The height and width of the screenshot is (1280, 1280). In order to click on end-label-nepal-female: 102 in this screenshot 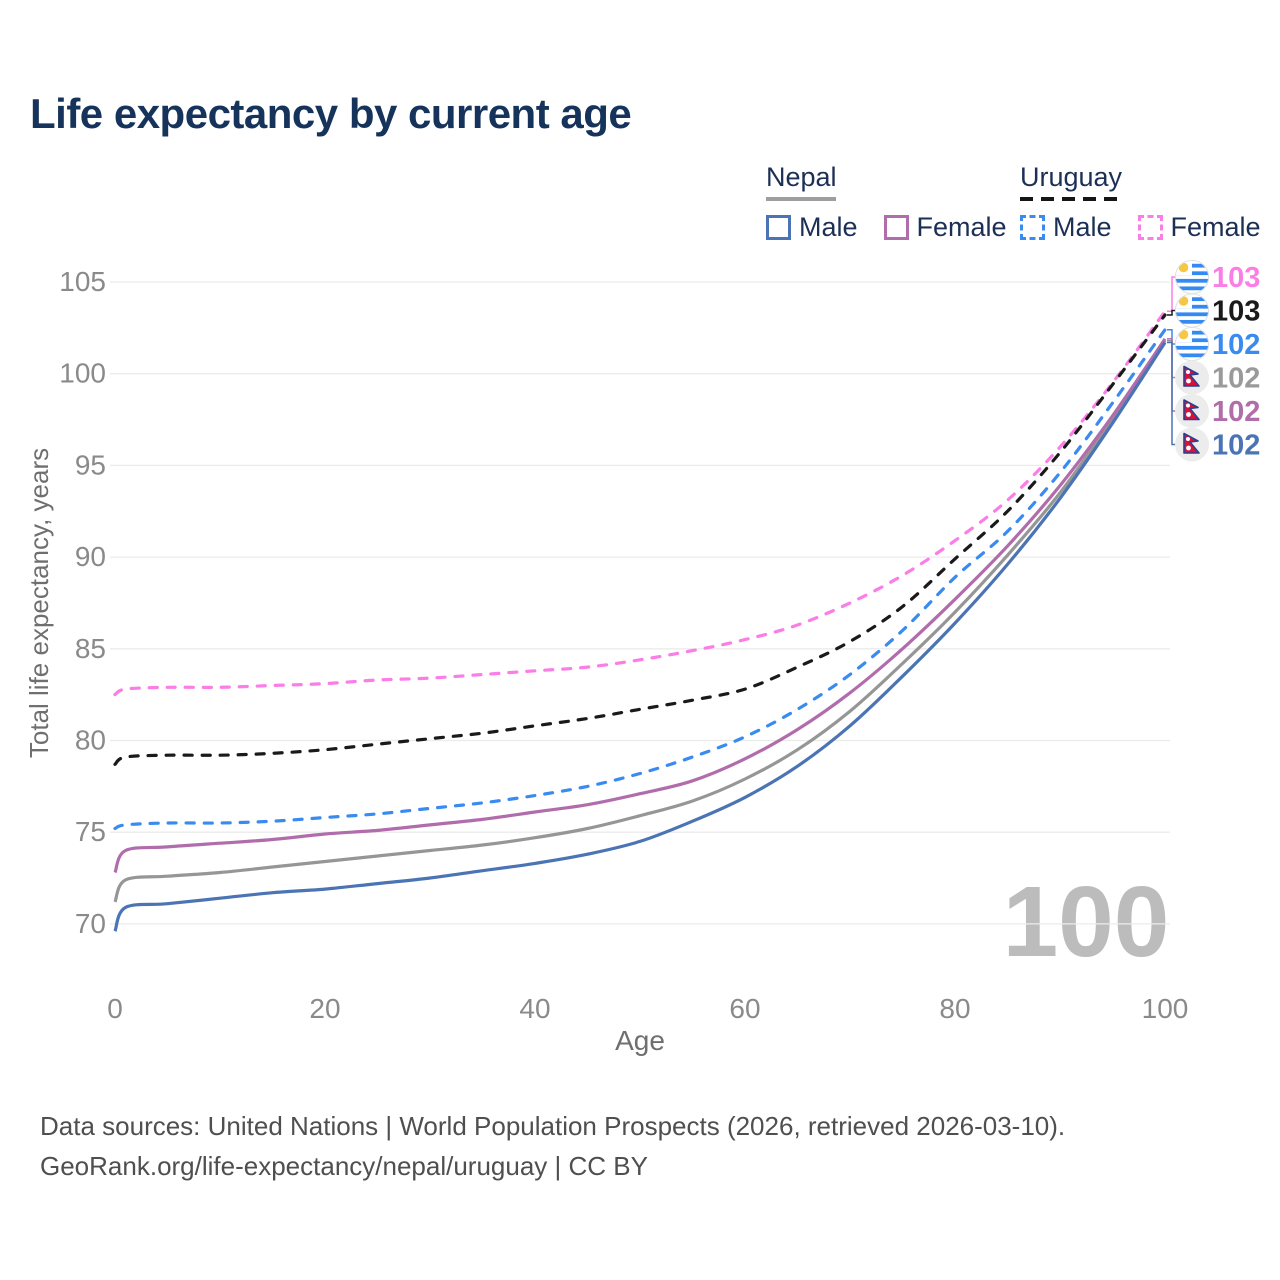, I will do `click(1217, 411)`.